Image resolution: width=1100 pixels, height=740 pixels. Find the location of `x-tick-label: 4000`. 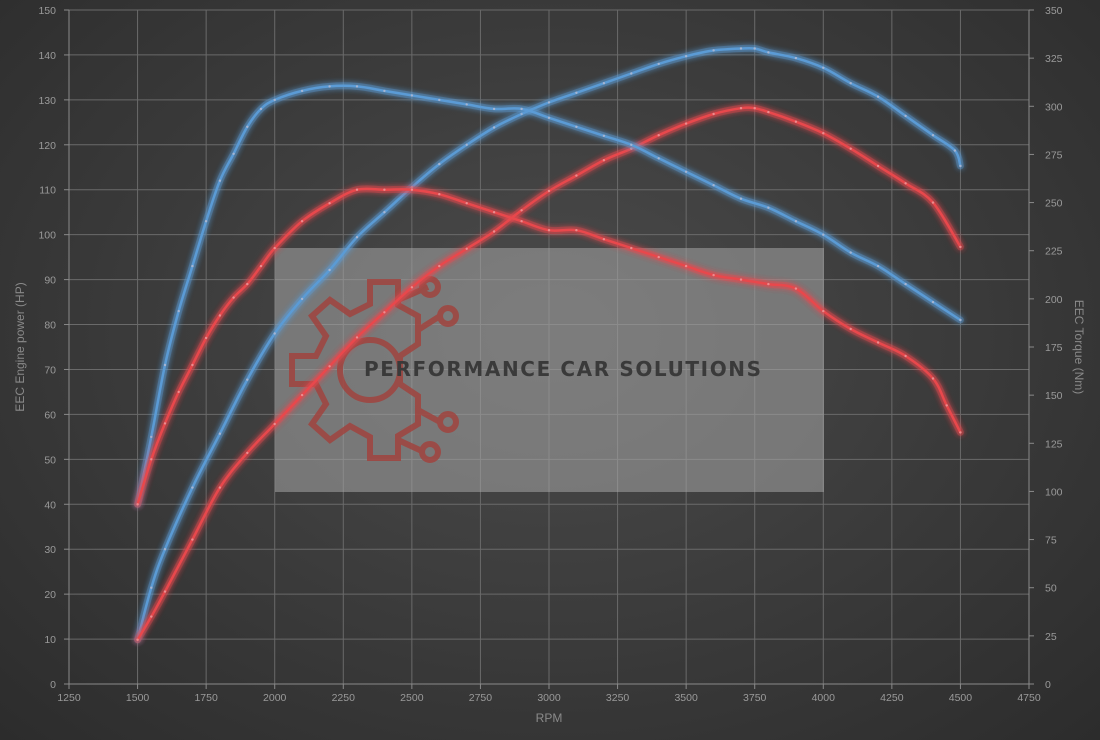

x-tick-label: 4000 is located at coordinates (824, 698).